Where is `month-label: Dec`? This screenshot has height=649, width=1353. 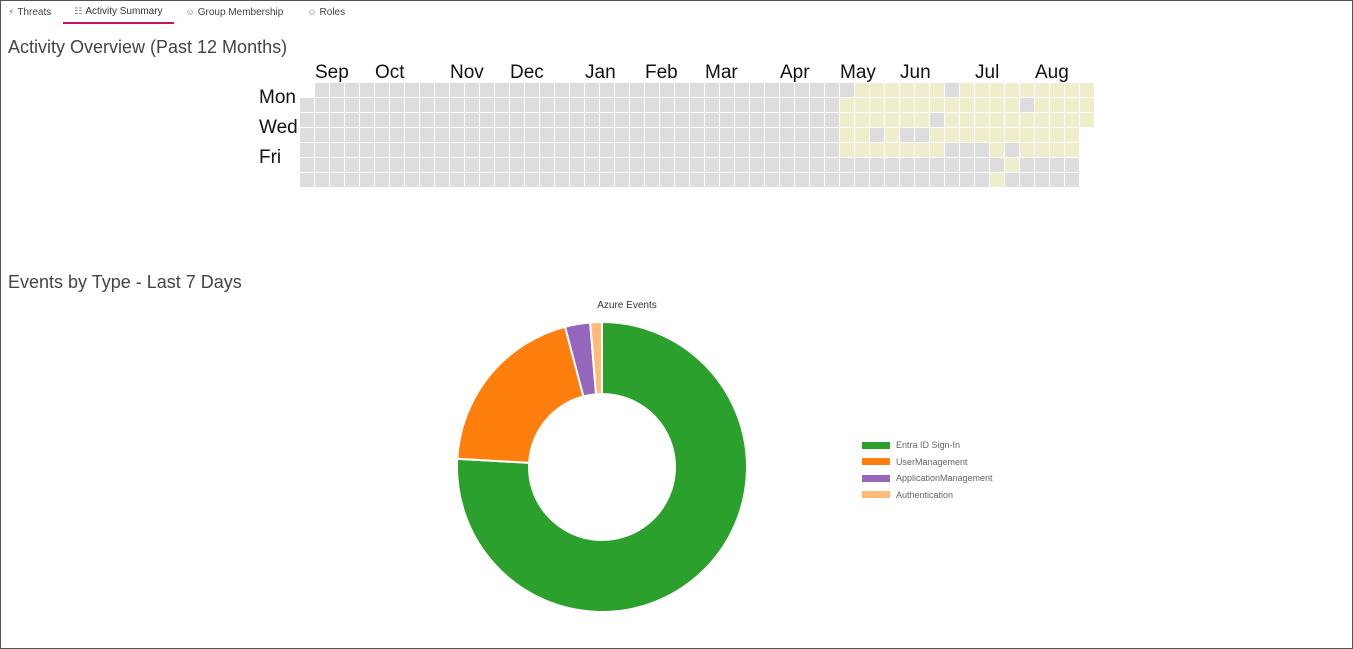 month-label: Dec is located at coordinates (527, 72).